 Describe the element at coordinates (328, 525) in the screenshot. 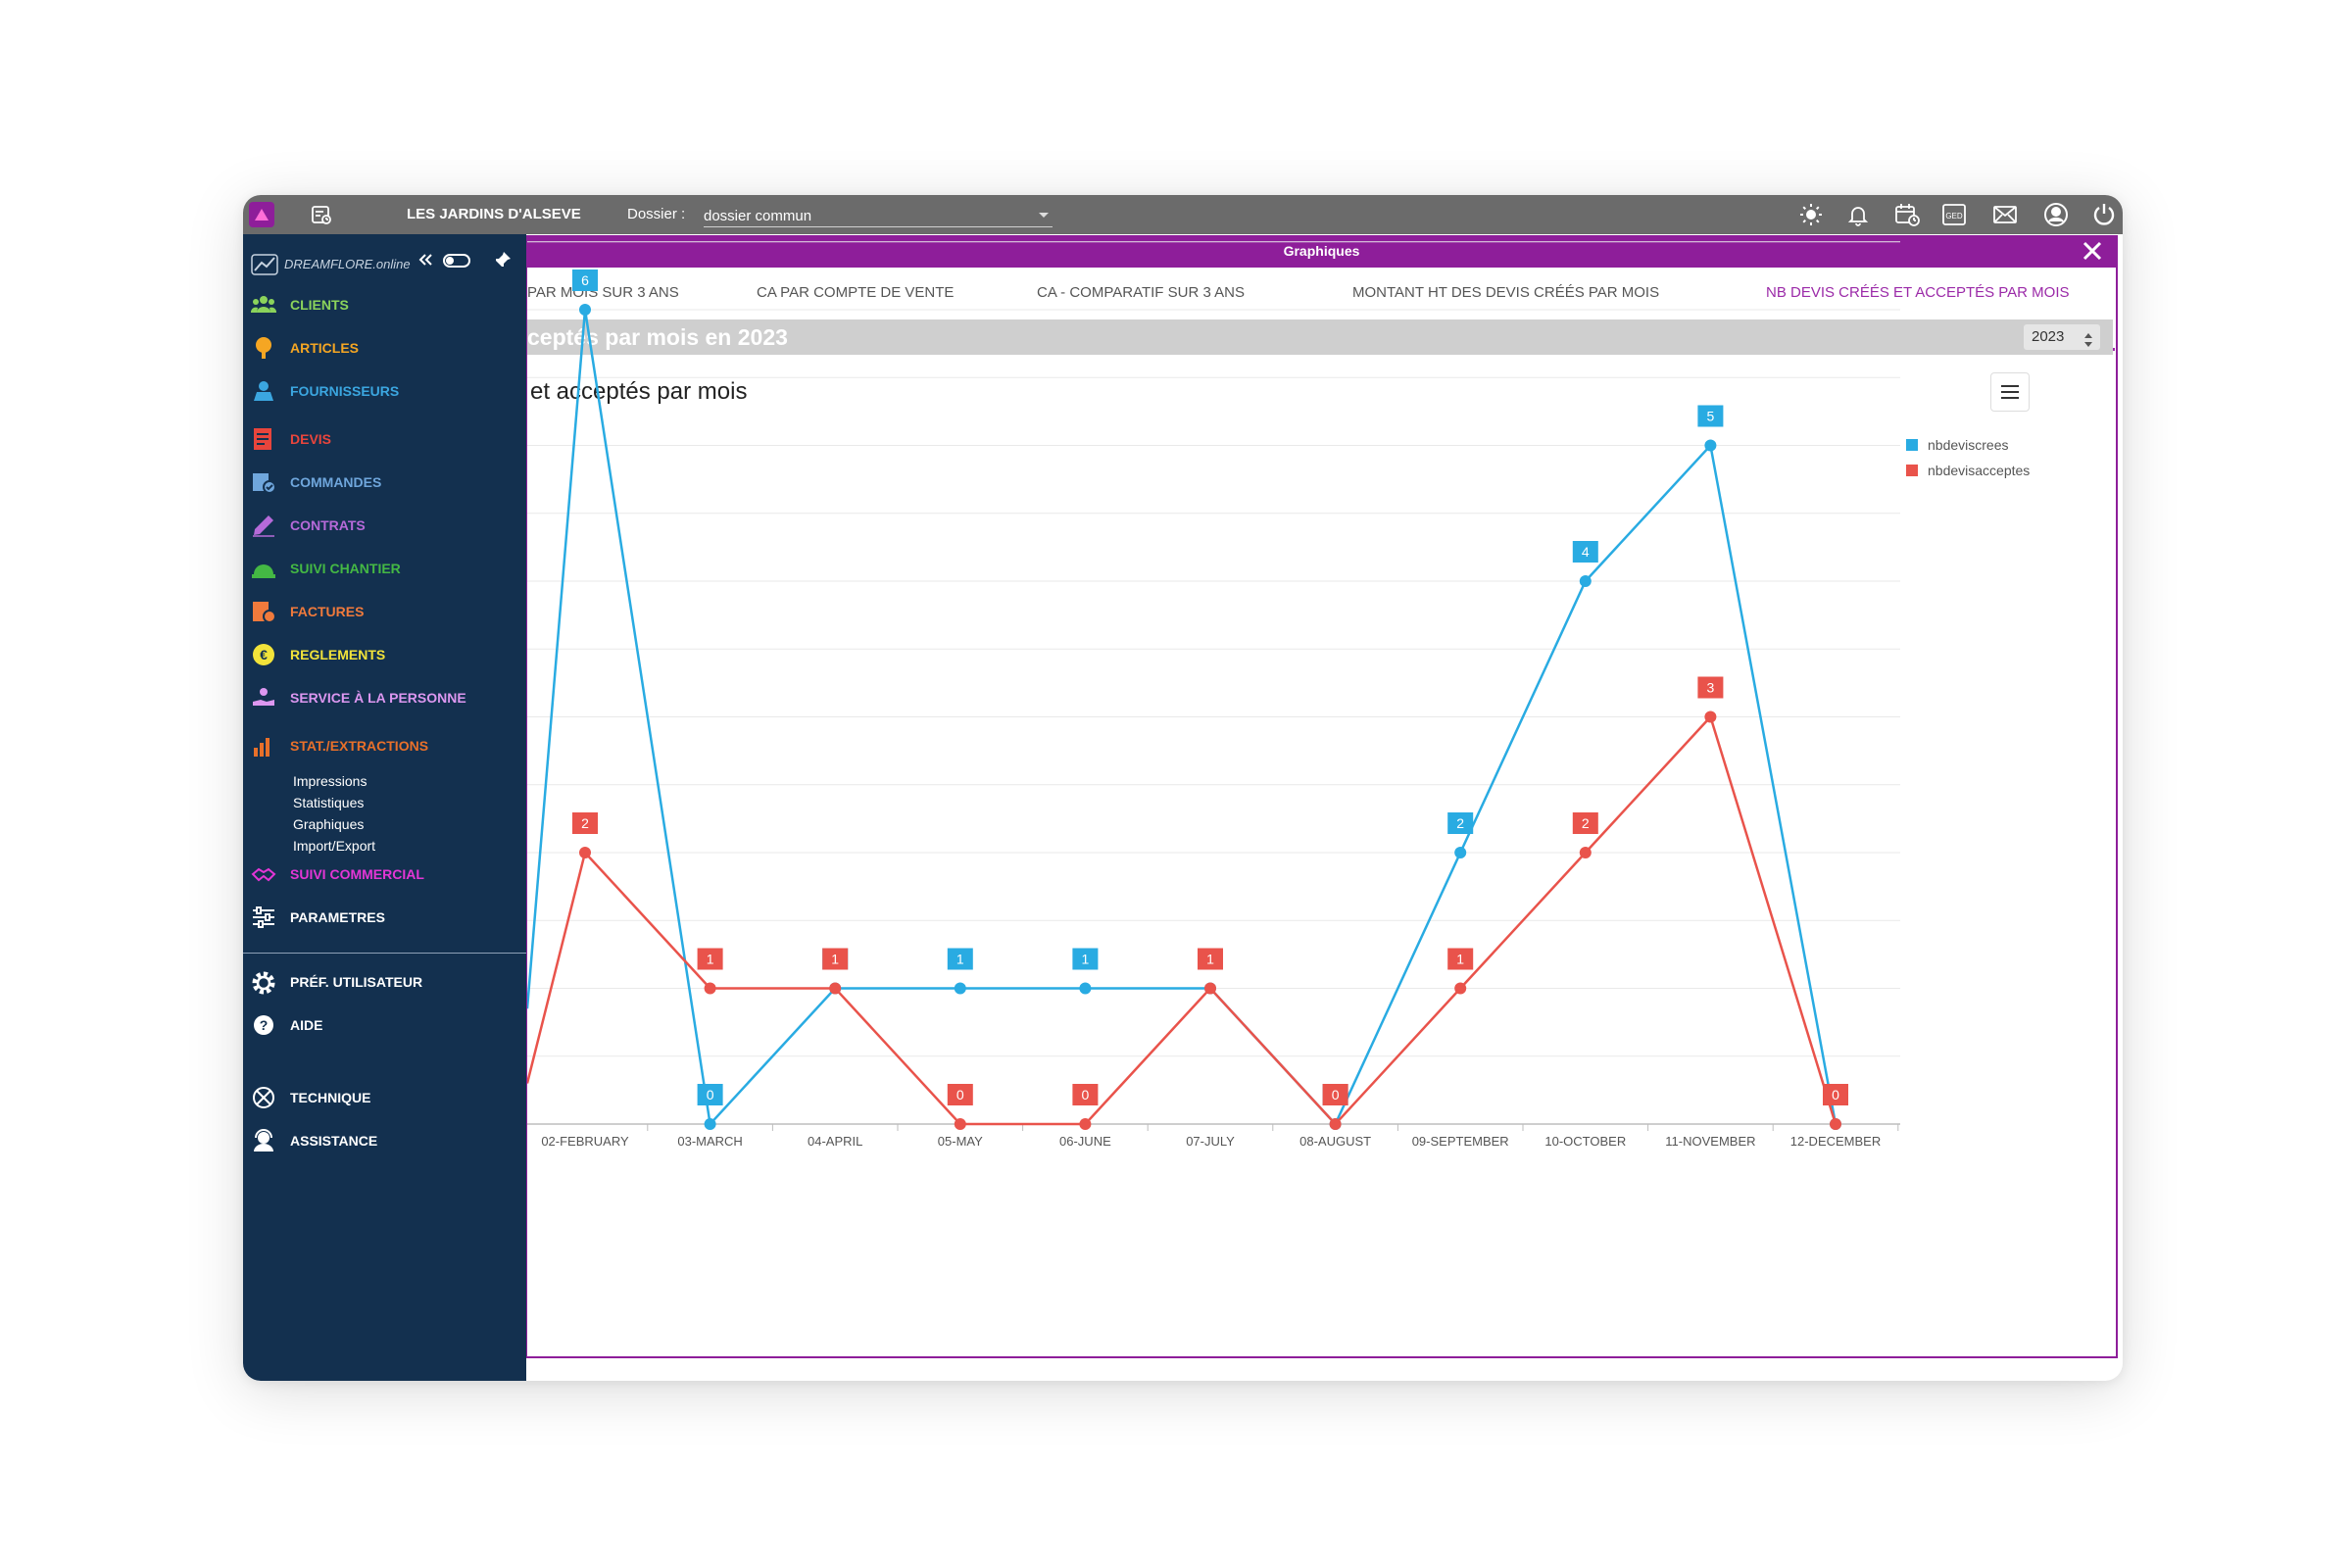

I see `sidebar-item-label: CONTRATS` at that location.